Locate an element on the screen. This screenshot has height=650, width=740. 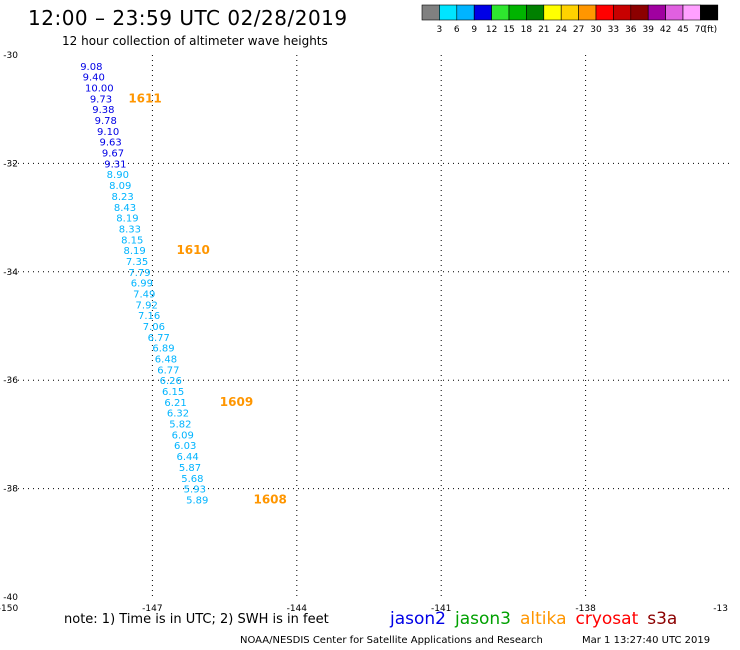
wave-height-label: 7.79 is located at coordinates (139, 273).